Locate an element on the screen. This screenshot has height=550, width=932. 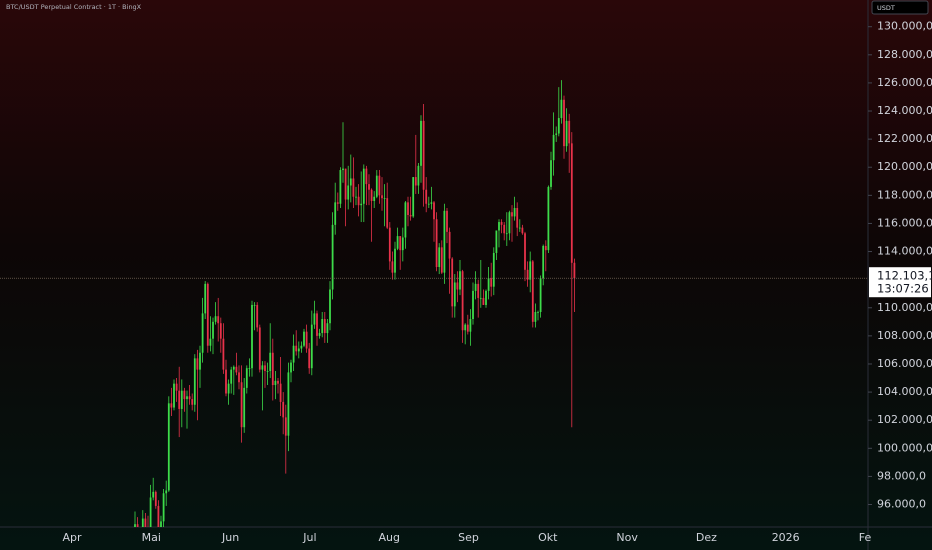
chart-title: BTC/USDT Perpetual Contract · 1T · BingX is located at coordinates (74, 7).